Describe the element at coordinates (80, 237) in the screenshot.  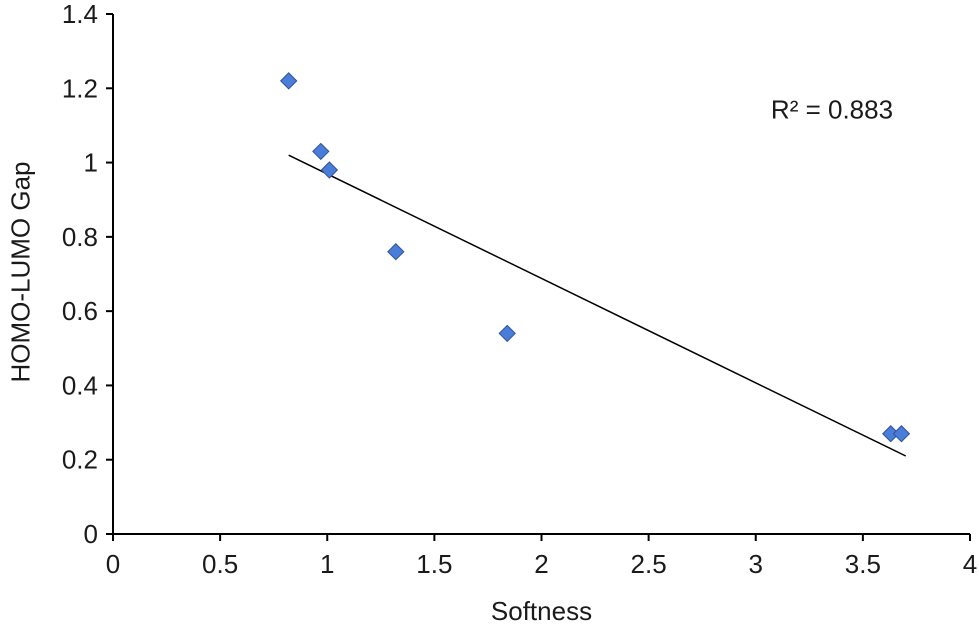
I see `y-tick-label: 0.8` at that location.